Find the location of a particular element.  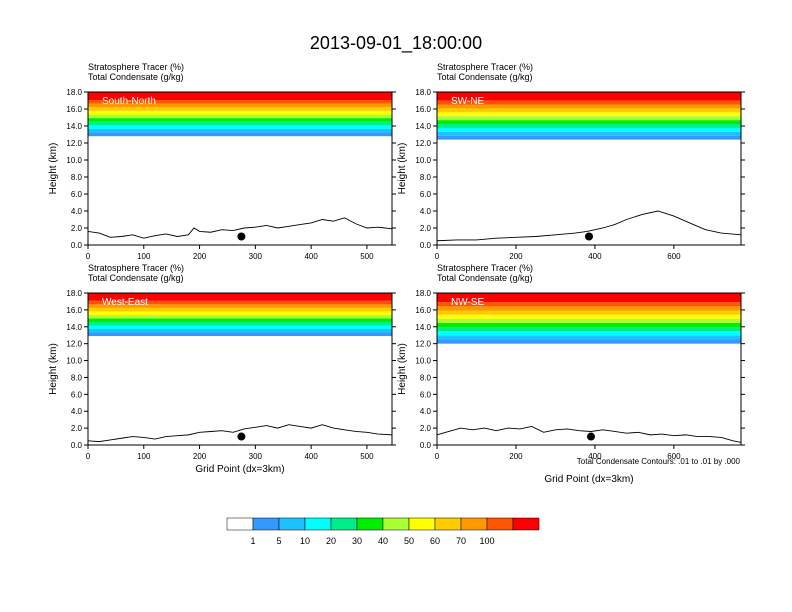

x-tick-label: 600 is located at coordinates (674, 456).